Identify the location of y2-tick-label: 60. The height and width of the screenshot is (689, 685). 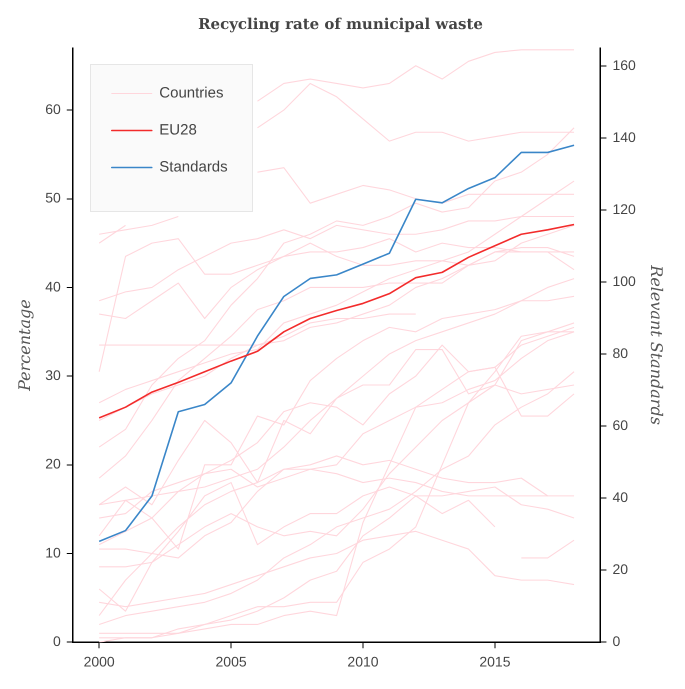
(620, 424).